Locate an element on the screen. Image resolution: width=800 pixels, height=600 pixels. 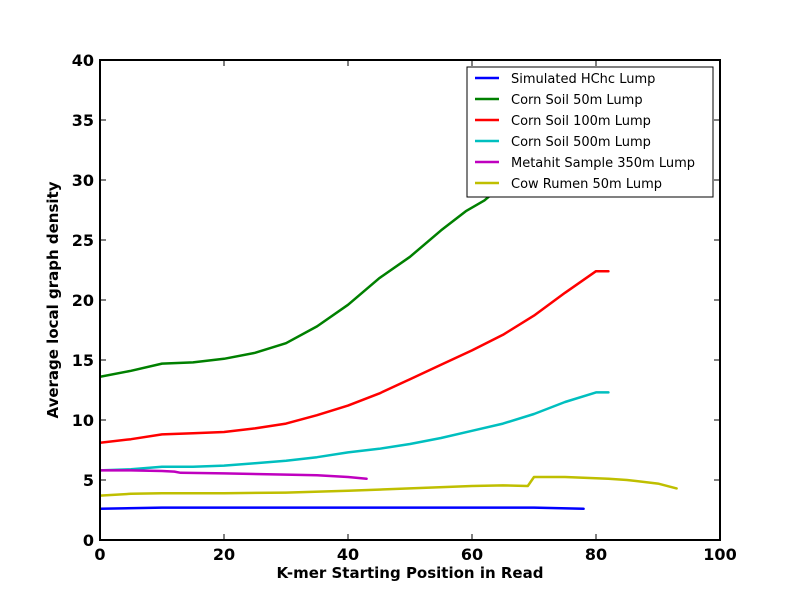
y-tick-label: 30 is located at coordinates (83, 180).